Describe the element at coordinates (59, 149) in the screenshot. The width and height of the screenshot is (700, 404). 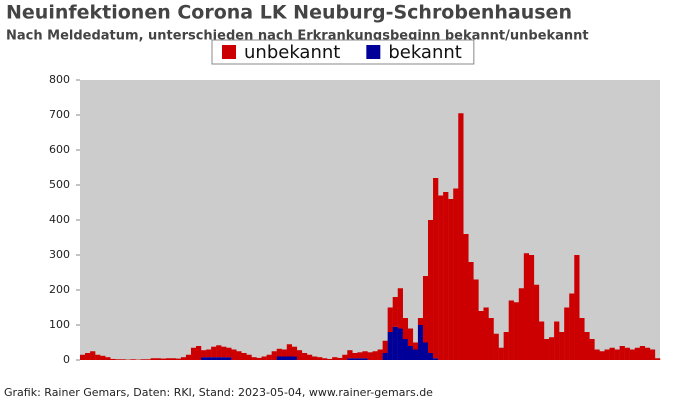
I see `y-tick-label: 600` at that location.